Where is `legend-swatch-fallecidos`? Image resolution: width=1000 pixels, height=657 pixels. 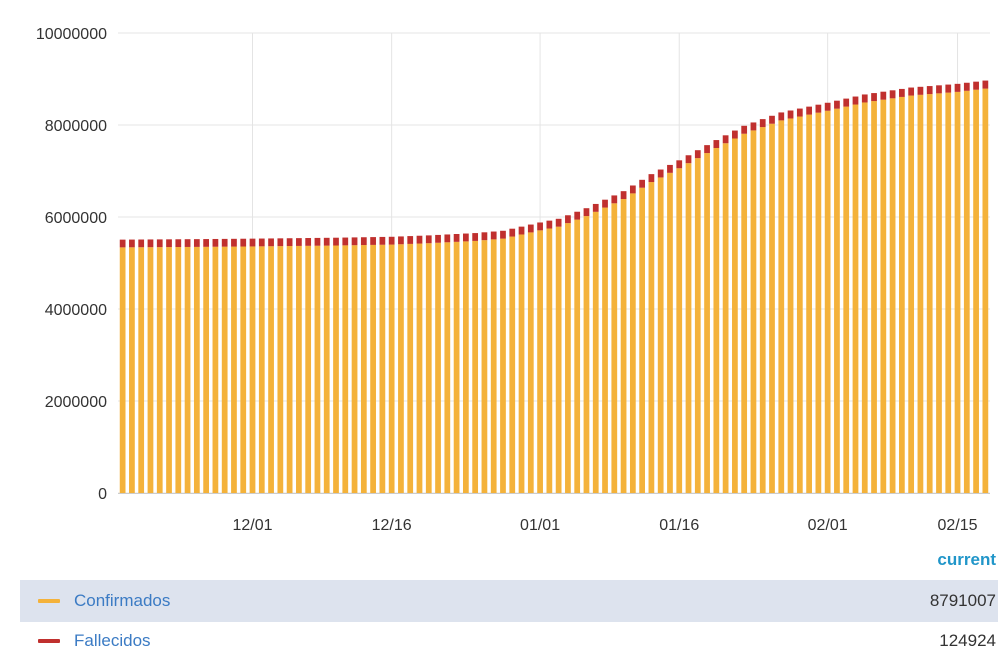
legend-swatch-fallecidos is located at coordinates (49, 641).